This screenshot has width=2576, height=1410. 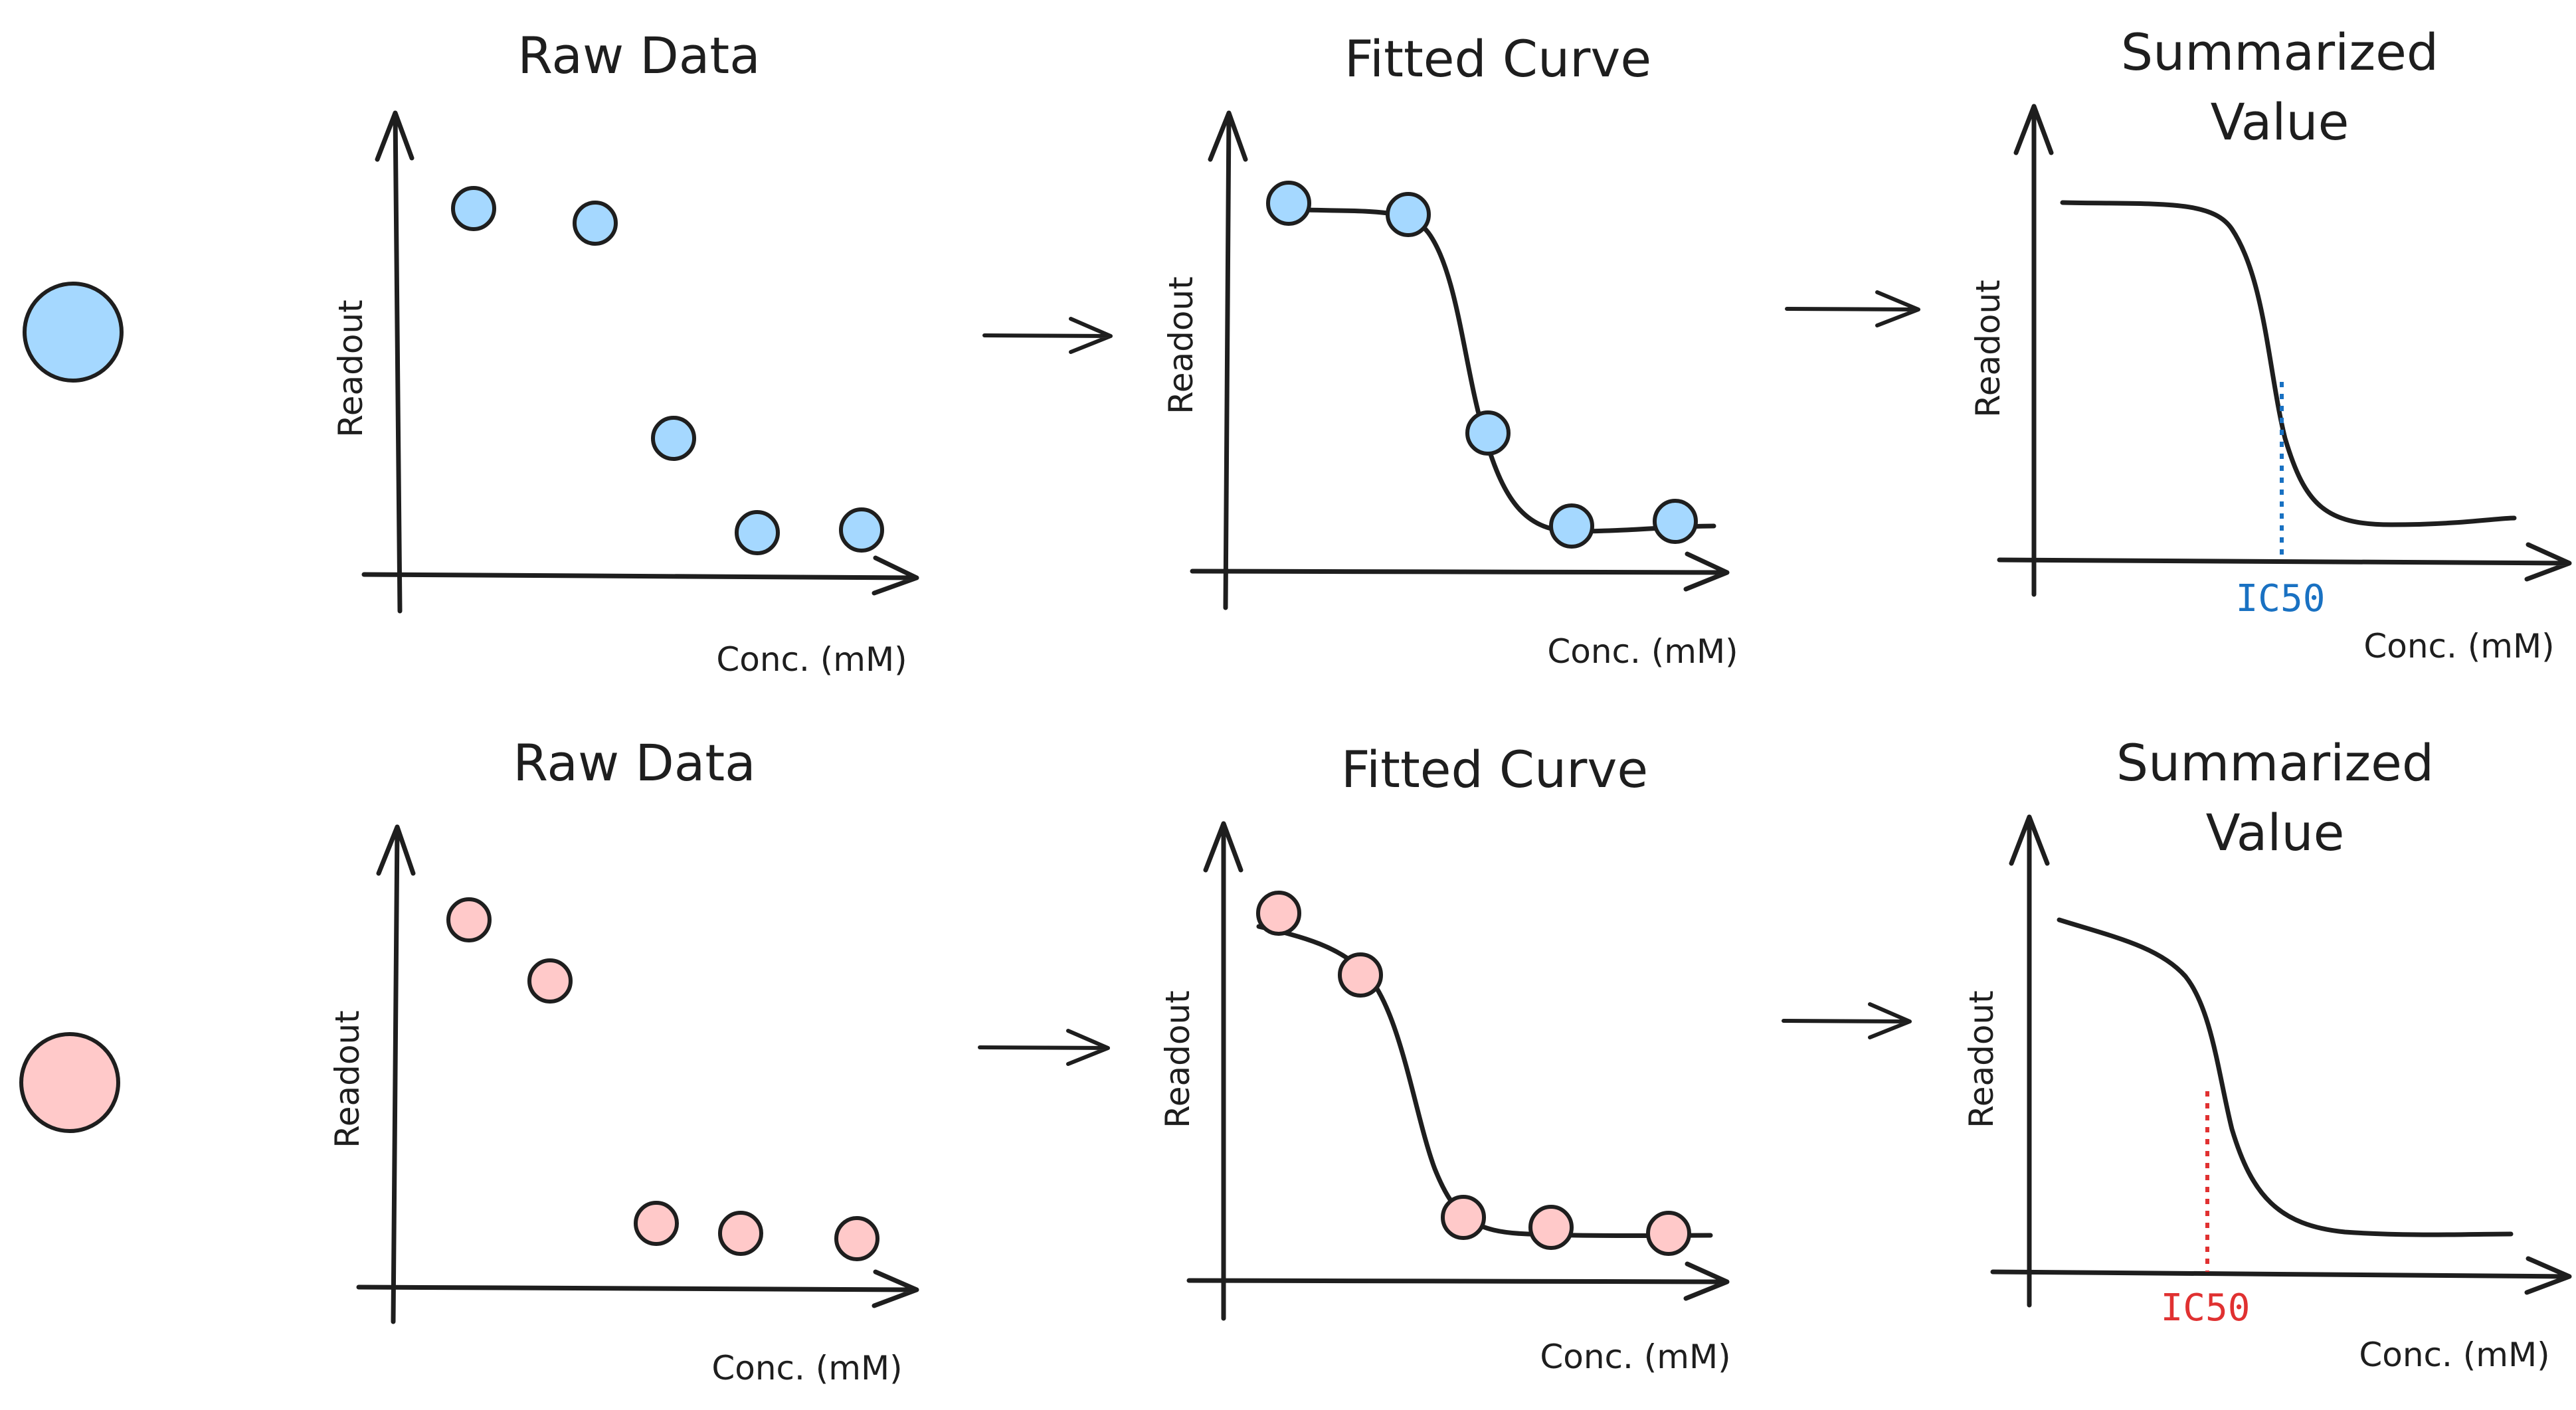 I want to click on summarized-value-panel-blue: Summarized Value Readout Conc. (mM) IC50, so click(x=2270, y=344).